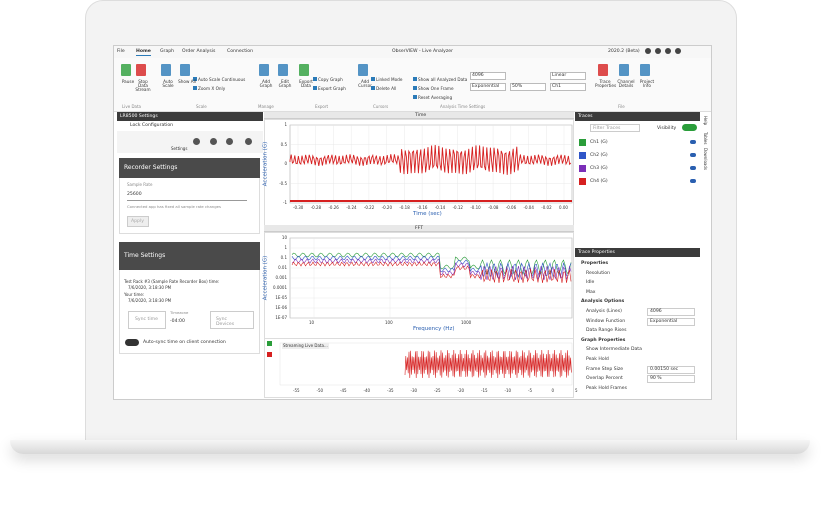  I want to click on trace-name: Ch4 (G), so click(599, 181).